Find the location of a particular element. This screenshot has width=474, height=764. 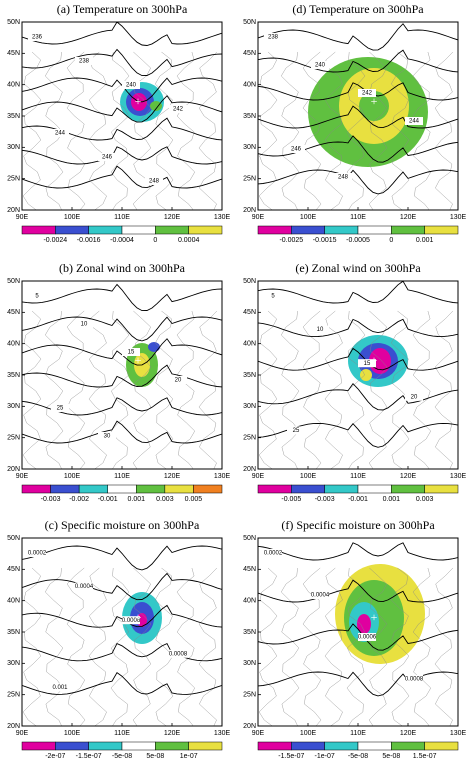

map-area: 0.0002 0.0004 0.0006 0.0008 + is located at coordinates (358, 634).